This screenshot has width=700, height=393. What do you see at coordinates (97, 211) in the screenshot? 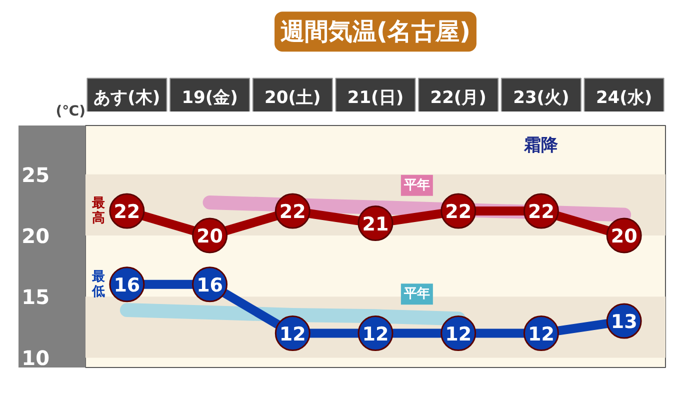
I see `series-label: 最高` at bounding box center [97, 211].